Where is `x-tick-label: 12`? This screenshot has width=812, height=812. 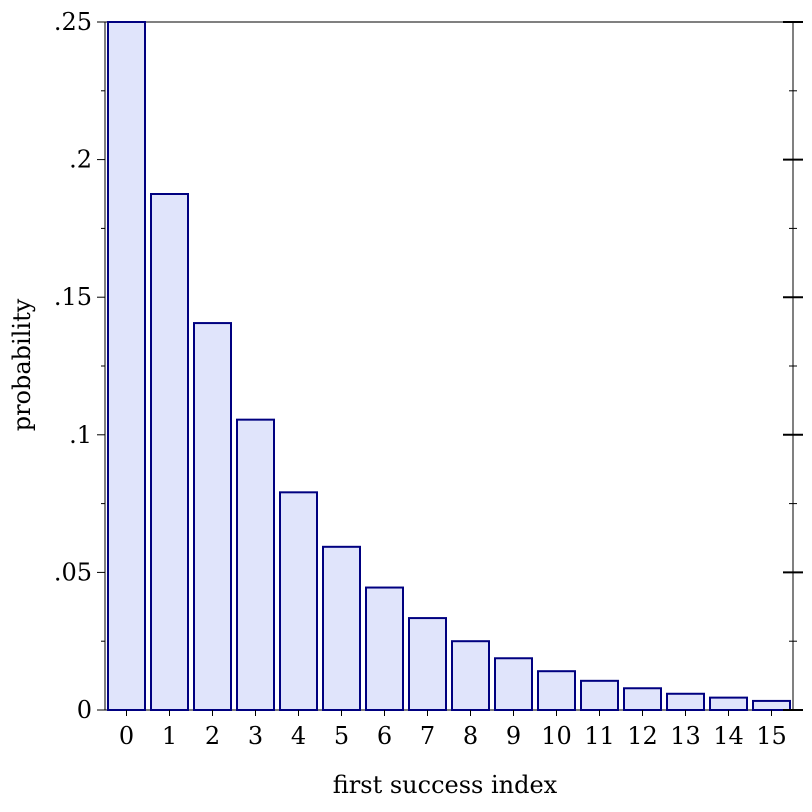 x-tick-label: 12 is located at coordinates (642, 736).